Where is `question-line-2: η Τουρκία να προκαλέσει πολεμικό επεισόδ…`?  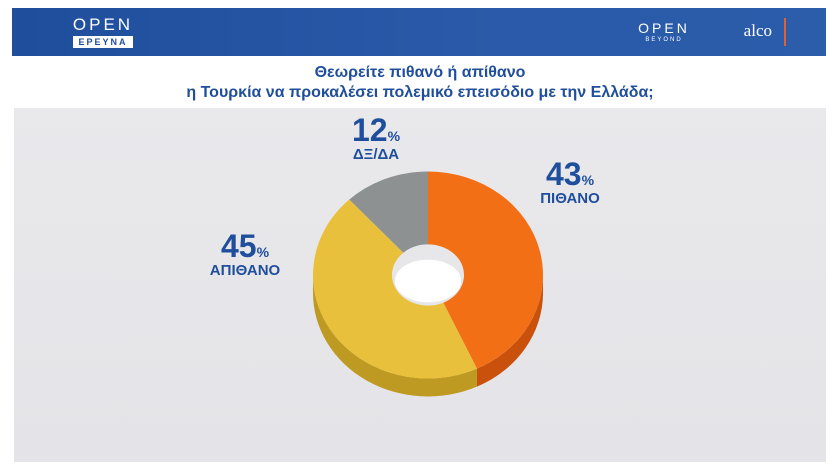
question-line-2: η Τουρκία να προκαλέσει πολεμικό επεισόδ… is located at coordinates (420, 92).